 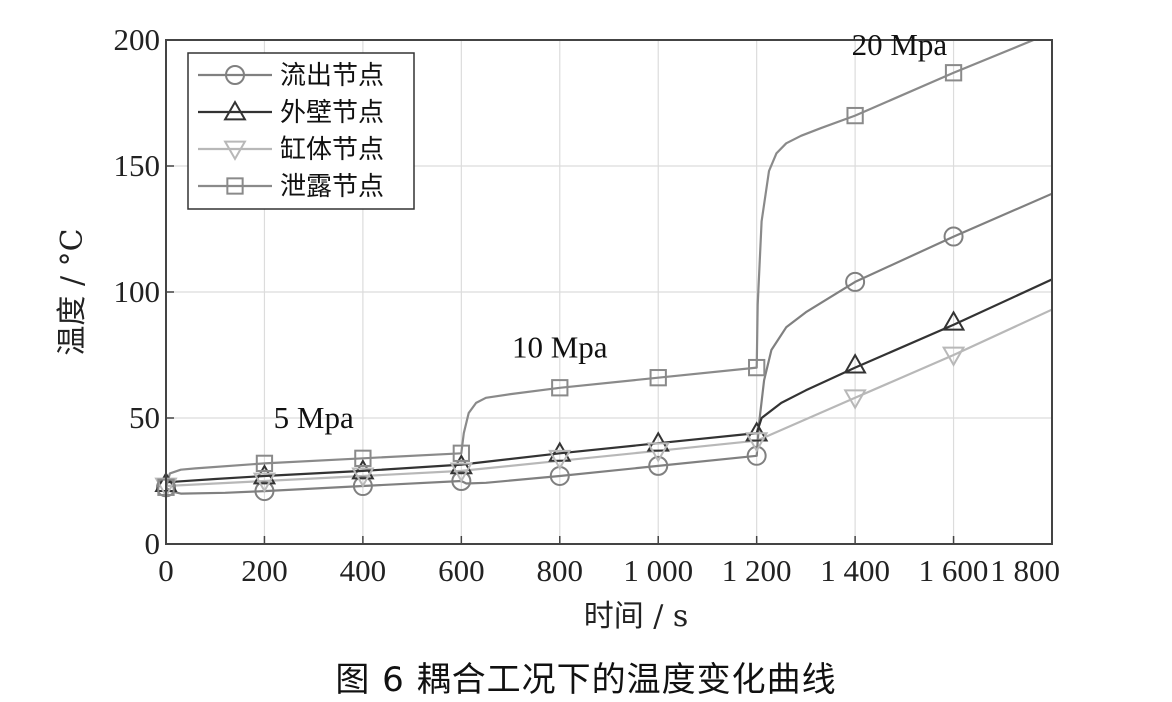 I want to click on x-tick-label: 400, so click(x=363, y=570).